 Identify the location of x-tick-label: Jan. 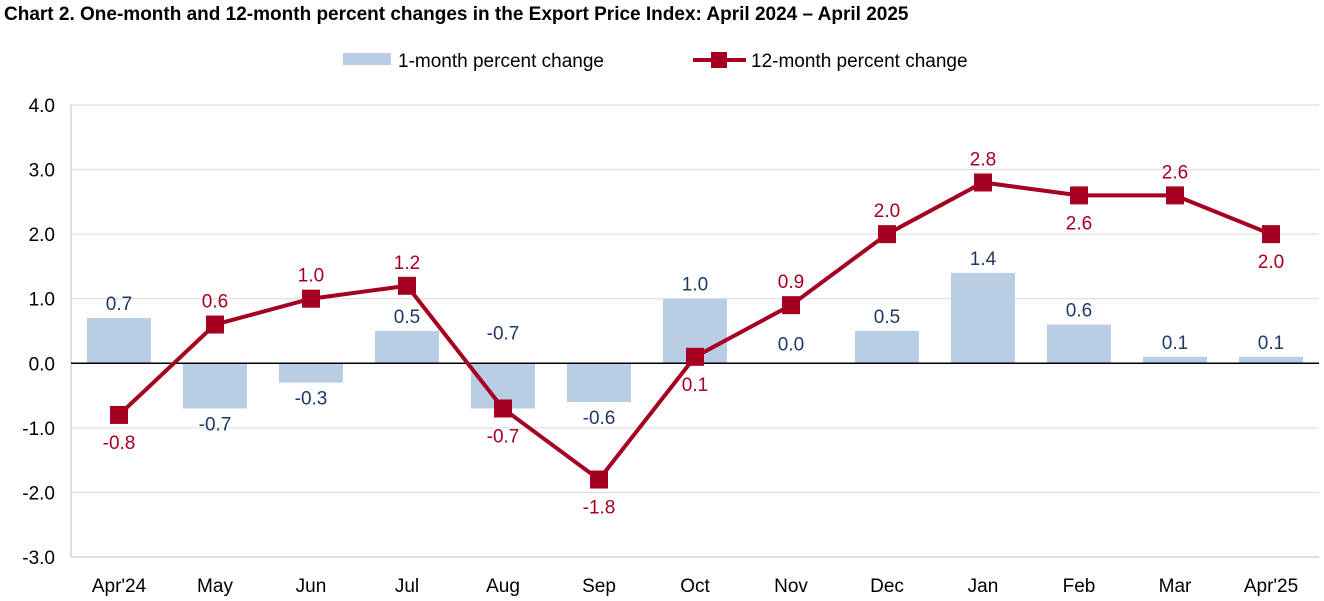
(983, 586).